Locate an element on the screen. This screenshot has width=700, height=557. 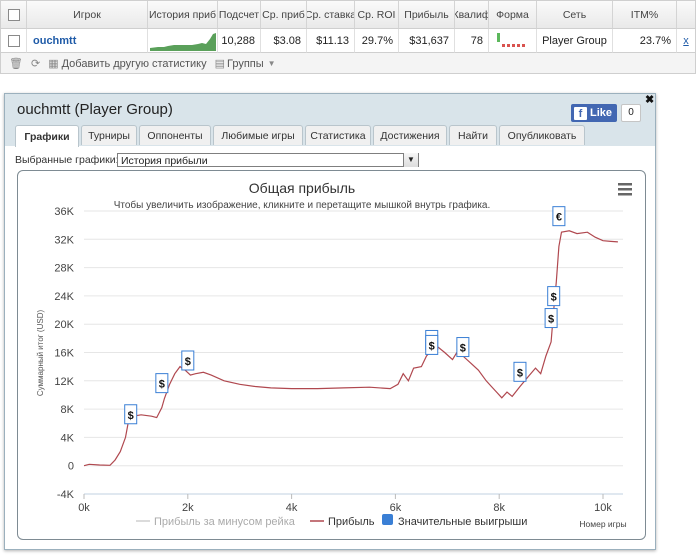
facebook-like-button: f Like is located at coordinates (594, 113).